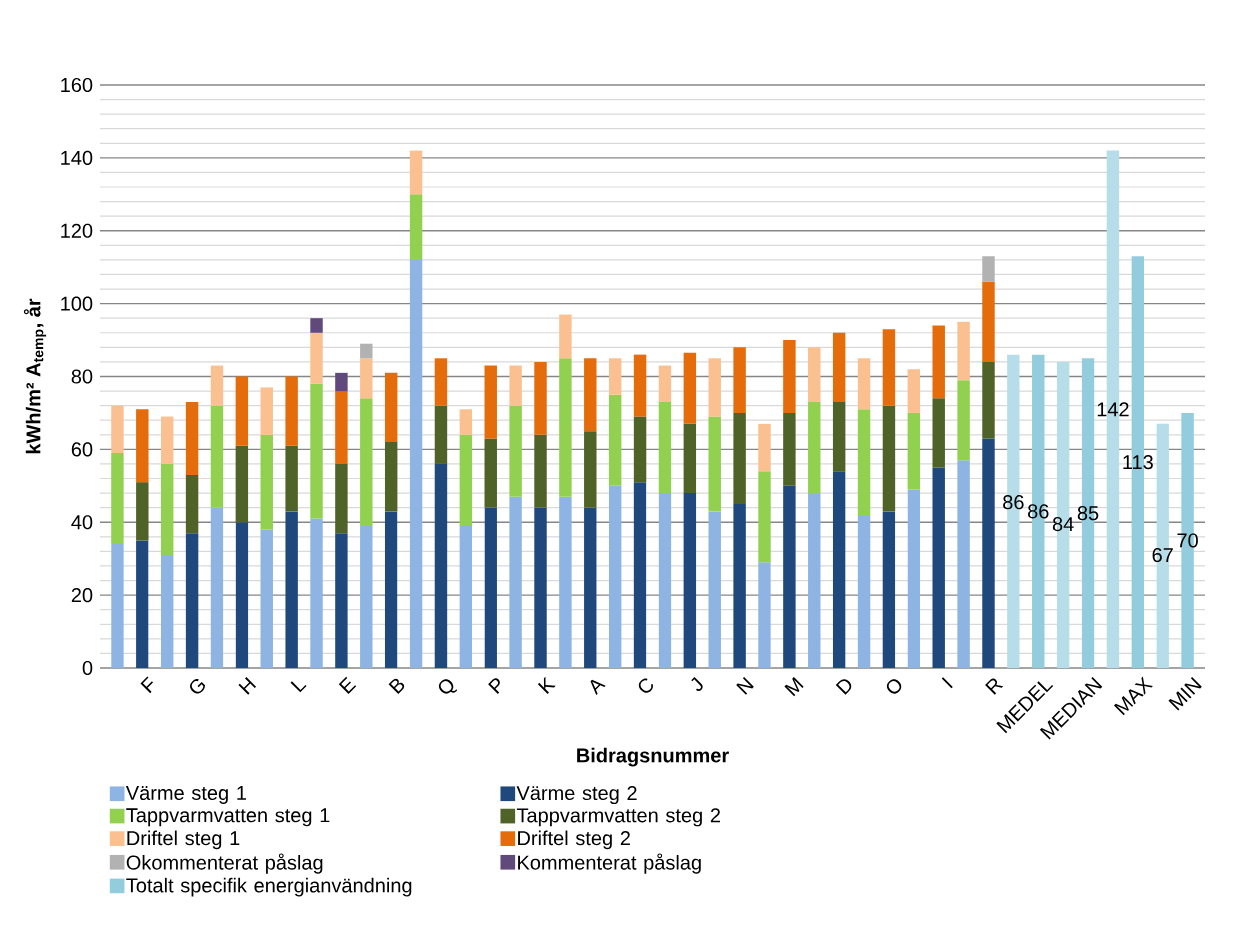 This screenshot has height=935, width=1234. What do you see at coordinates (1138, 462) in the screenshot?
I see `data-label: 113` at bounding box center [1138, 462].